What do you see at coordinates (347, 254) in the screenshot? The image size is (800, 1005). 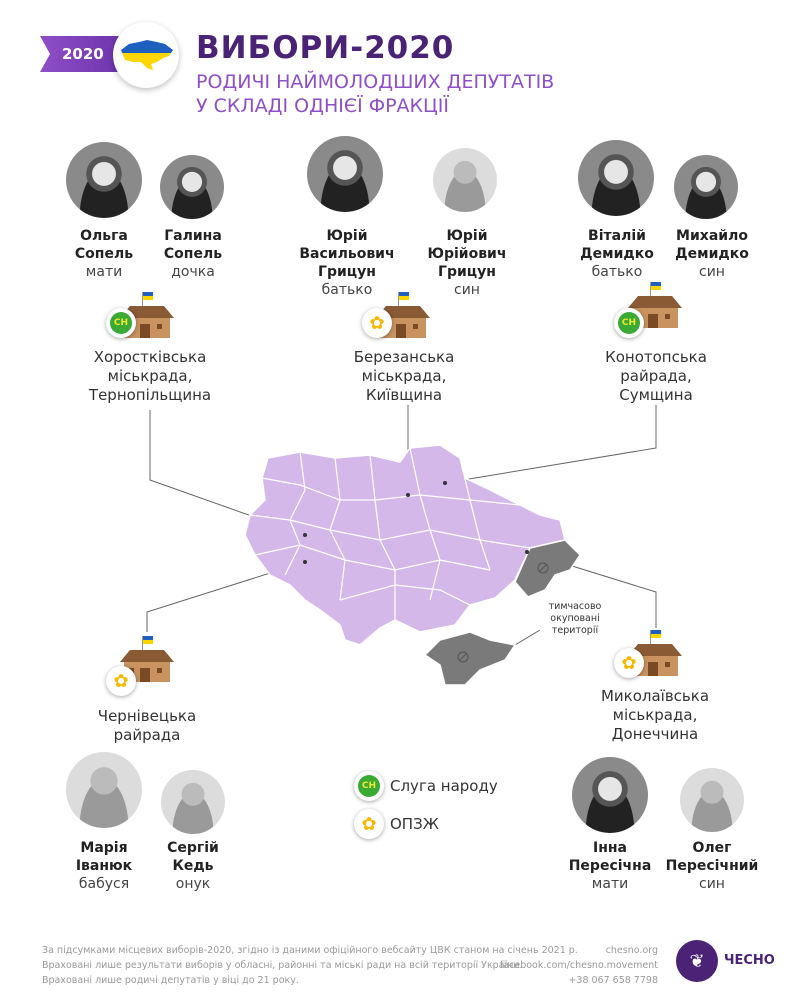 I see `person-name: Васильович` at bounding box center [347, 254].